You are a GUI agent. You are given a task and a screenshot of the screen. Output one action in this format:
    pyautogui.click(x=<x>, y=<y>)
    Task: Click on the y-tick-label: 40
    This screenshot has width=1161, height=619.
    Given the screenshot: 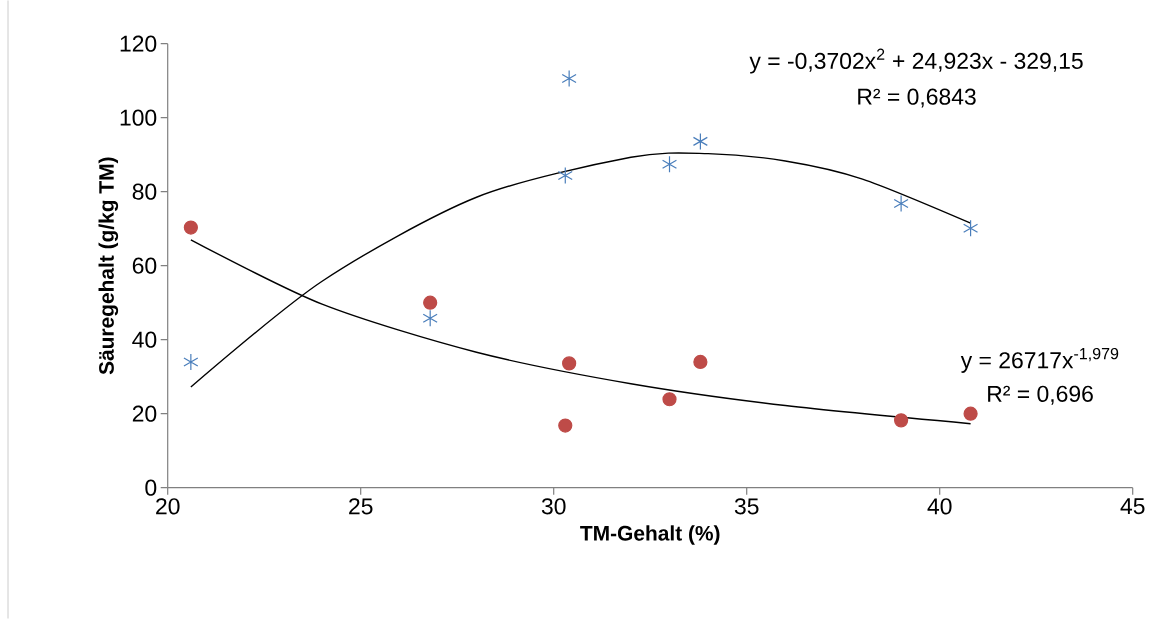 What is the action you would take?
    pyautogui.click(x=144, y=339)
    